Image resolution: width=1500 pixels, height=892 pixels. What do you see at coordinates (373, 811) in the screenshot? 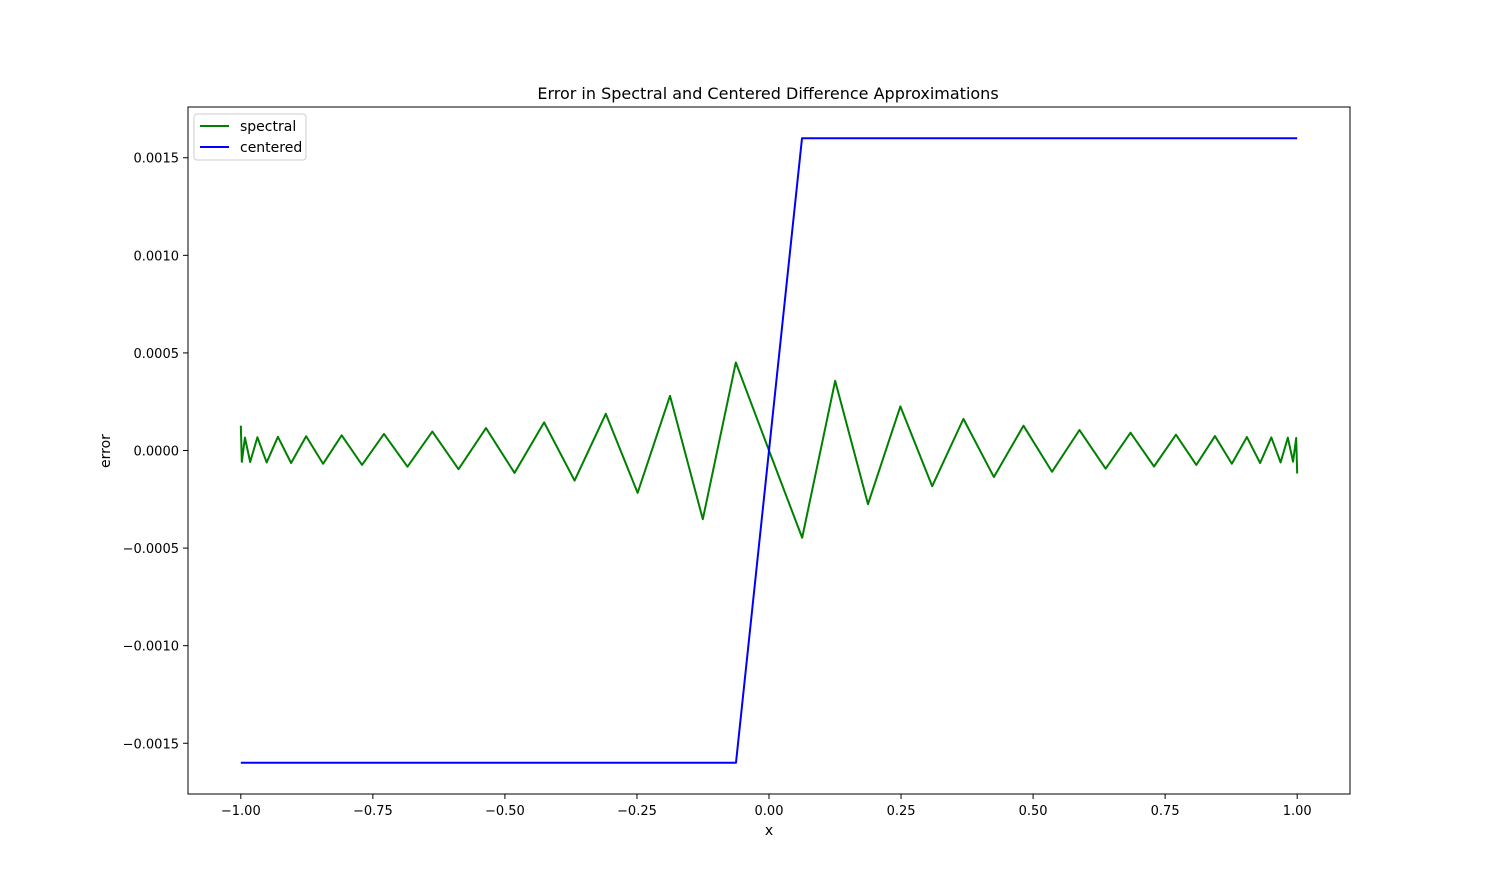
I see `x-tick-label: −0.75` at bounding box center [373, 811].